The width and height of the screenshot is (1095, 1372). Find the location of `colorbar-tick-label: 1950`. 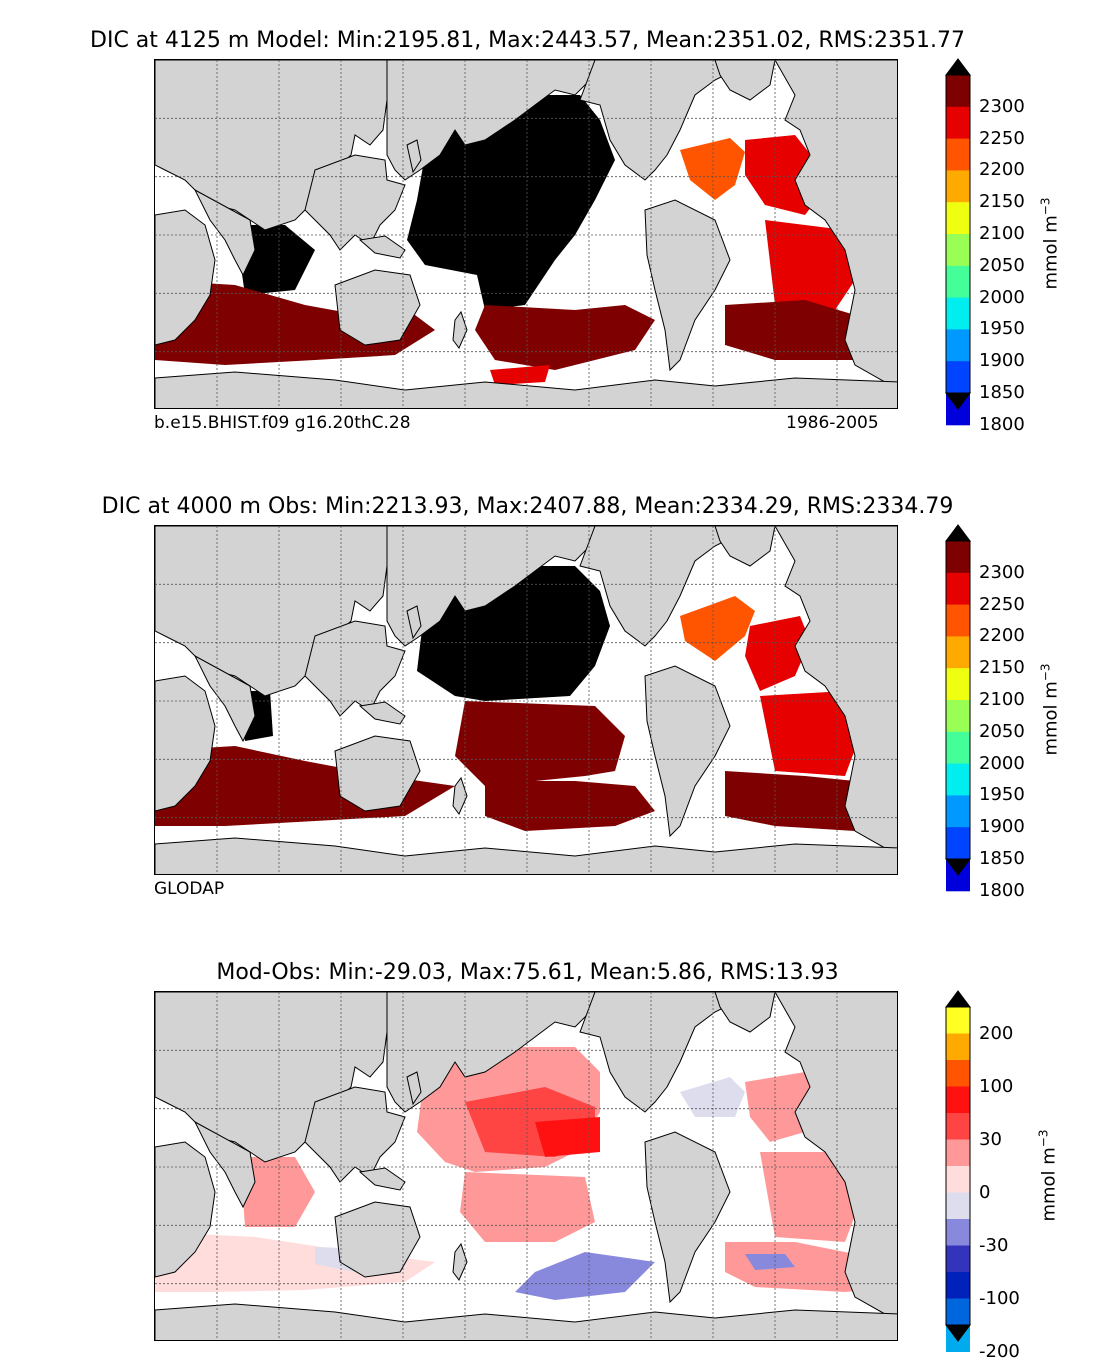

colorbar-tick-label: 1950 is located at coordinates (1002, 795).